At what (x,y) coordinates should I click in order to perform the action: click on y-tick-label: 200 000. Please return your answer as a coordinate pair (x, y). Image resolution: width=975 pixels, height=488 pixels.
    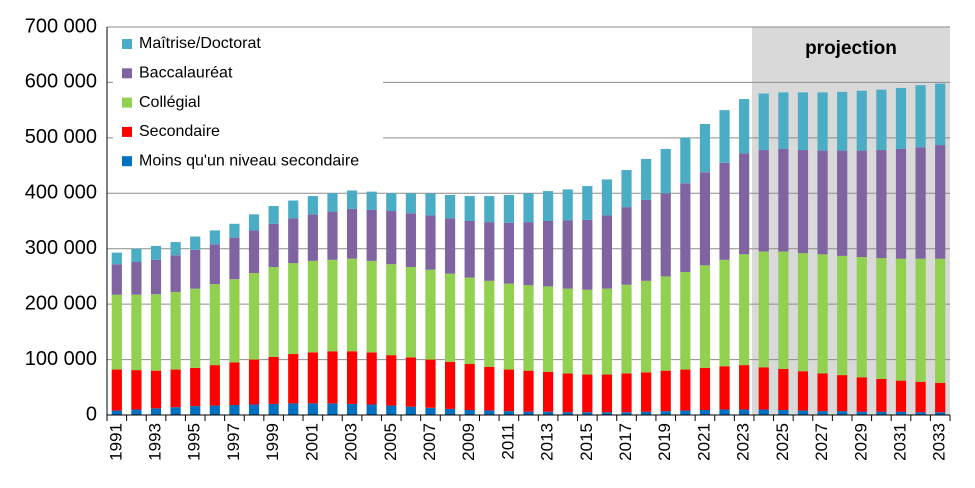
    Looking at the image, I should click on (61, 303).